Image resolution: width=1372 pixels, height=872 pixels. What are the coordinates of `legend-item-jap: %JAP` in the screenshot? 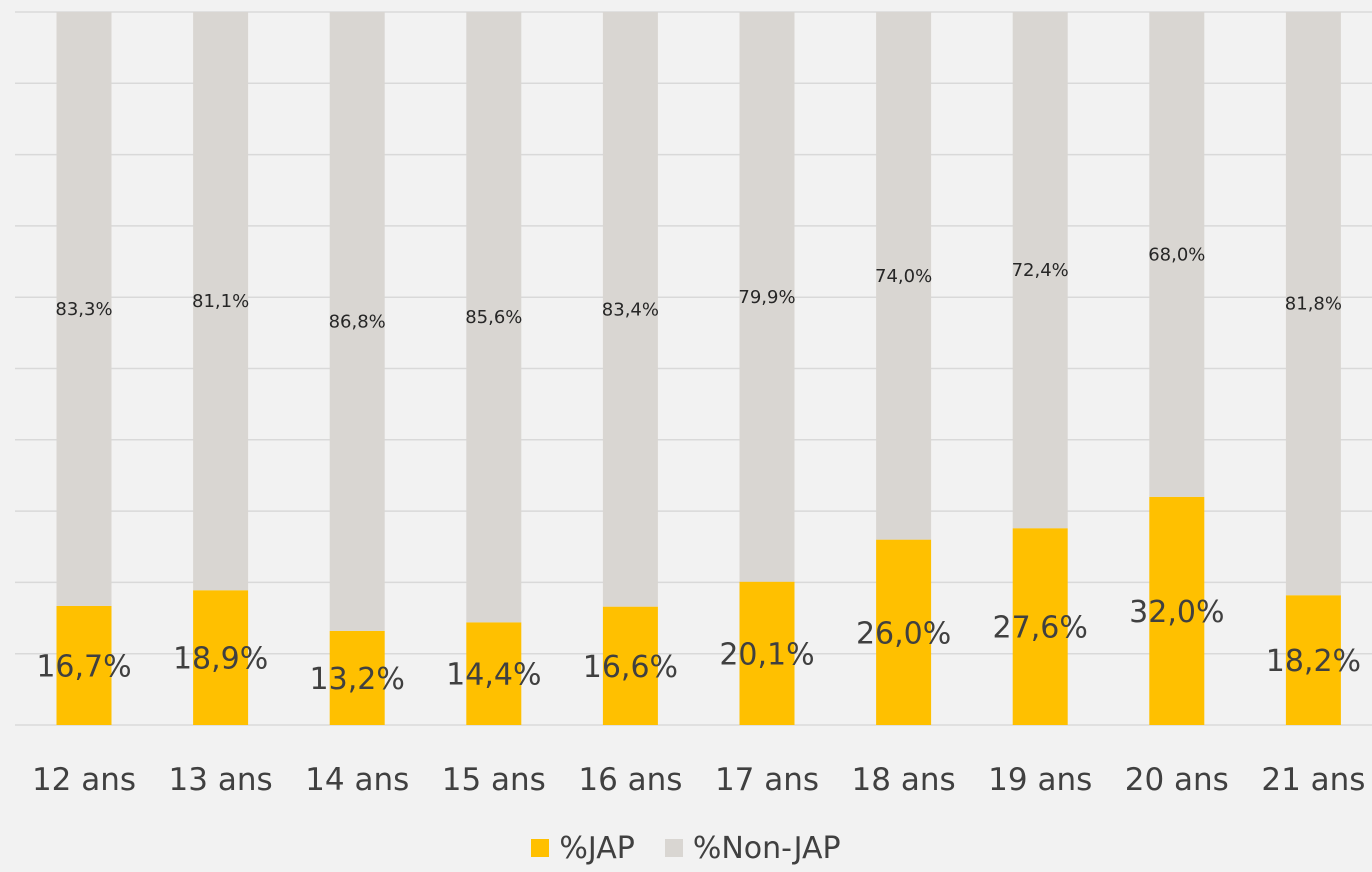 It's located at (583, 848).